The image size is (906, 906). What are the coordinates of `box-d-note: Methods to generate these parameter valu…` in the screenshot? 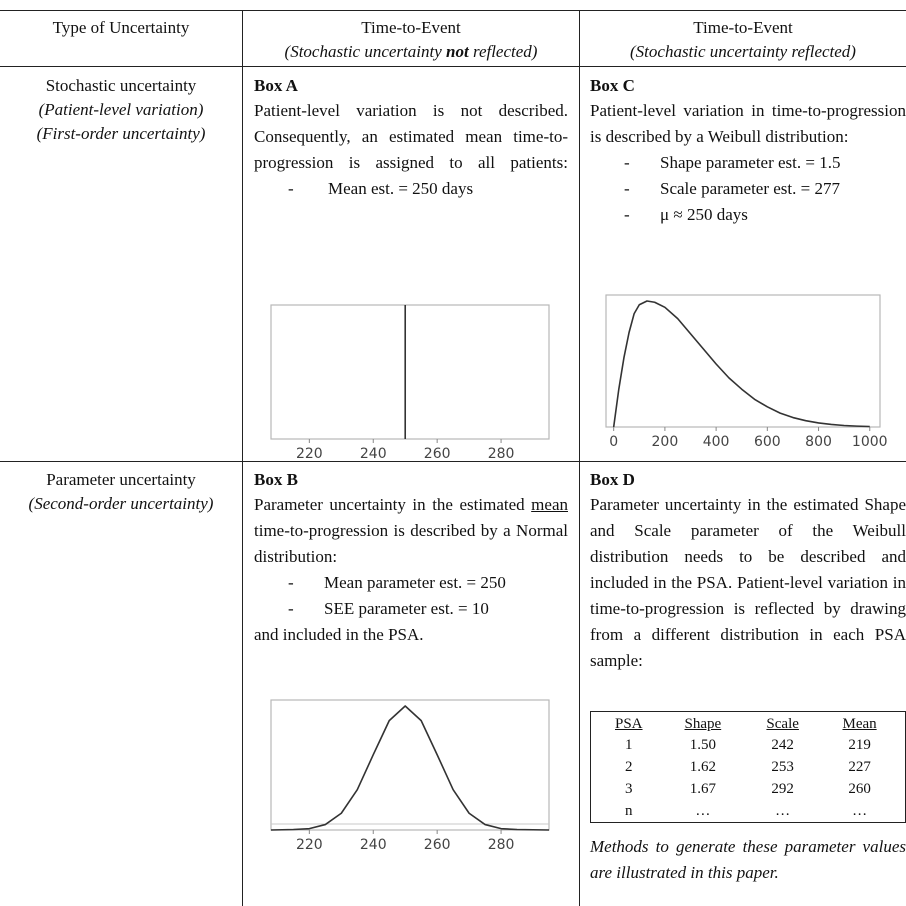 It's located at (748, 859).